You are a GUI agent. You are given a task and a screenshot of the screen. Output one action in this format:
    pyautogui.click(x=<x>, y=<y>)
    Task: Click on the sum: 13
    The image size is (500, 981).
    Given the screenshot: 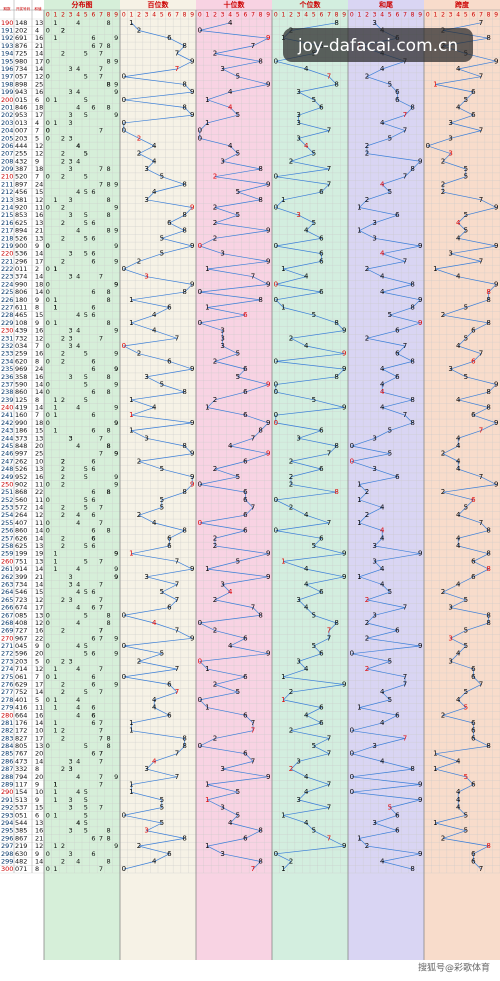 What is the action you would take?
    pyautogui.click(x=39, y=746)
    